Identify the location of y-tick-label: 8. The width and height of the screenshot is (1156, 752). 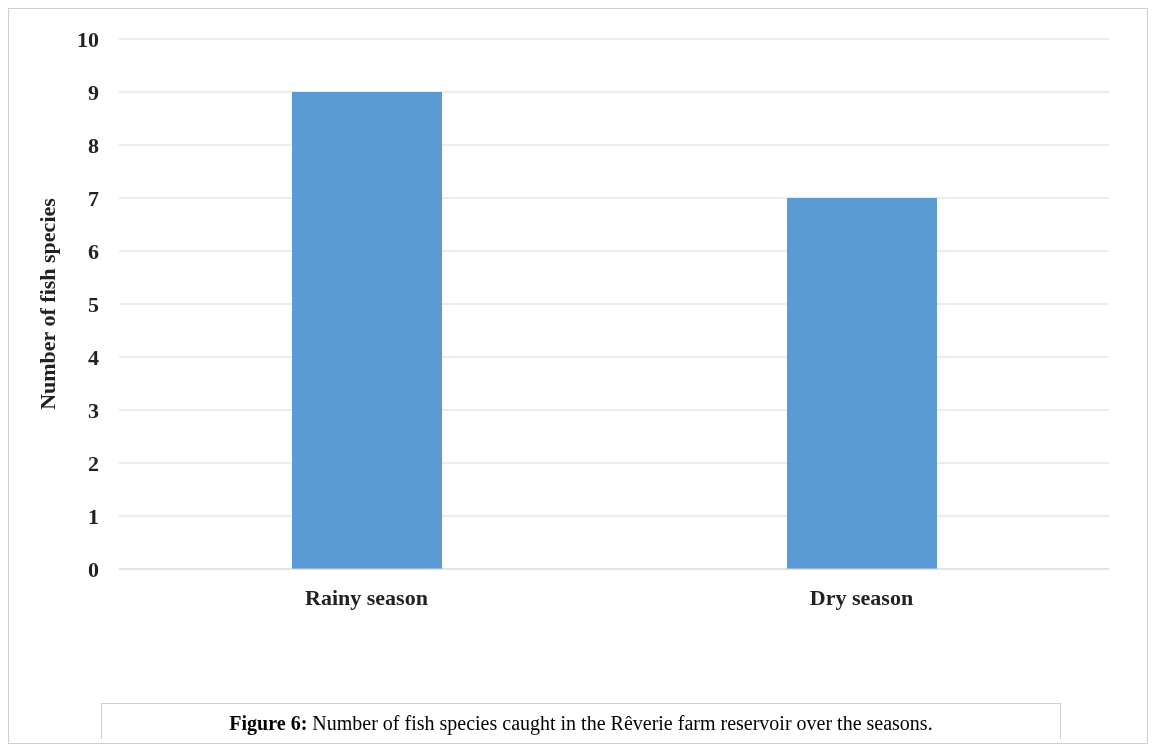
(93, 145).